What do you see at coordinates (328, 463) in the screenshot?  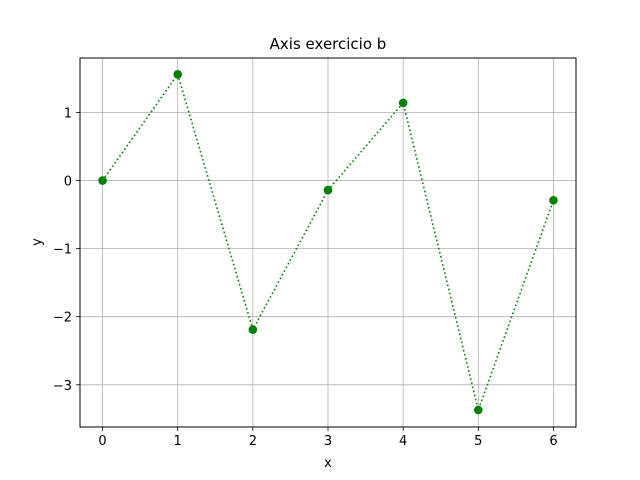 I see `x-axis-label: x` at bounding box center [328, 463].